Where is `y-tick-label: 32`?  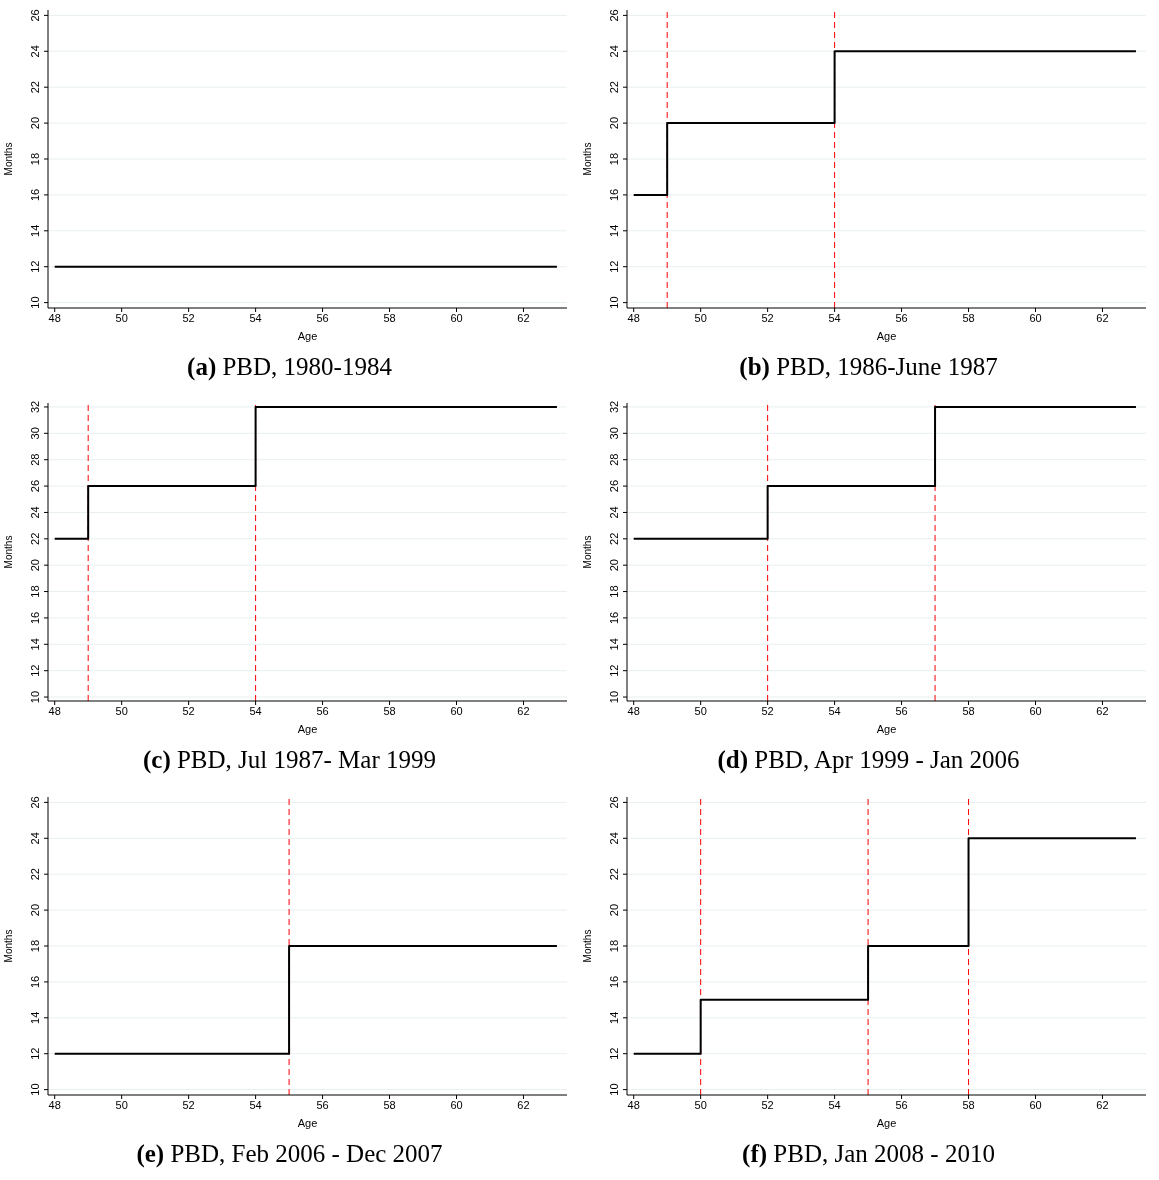
y-tick-label: 32 is located at coordinates (35, 407).